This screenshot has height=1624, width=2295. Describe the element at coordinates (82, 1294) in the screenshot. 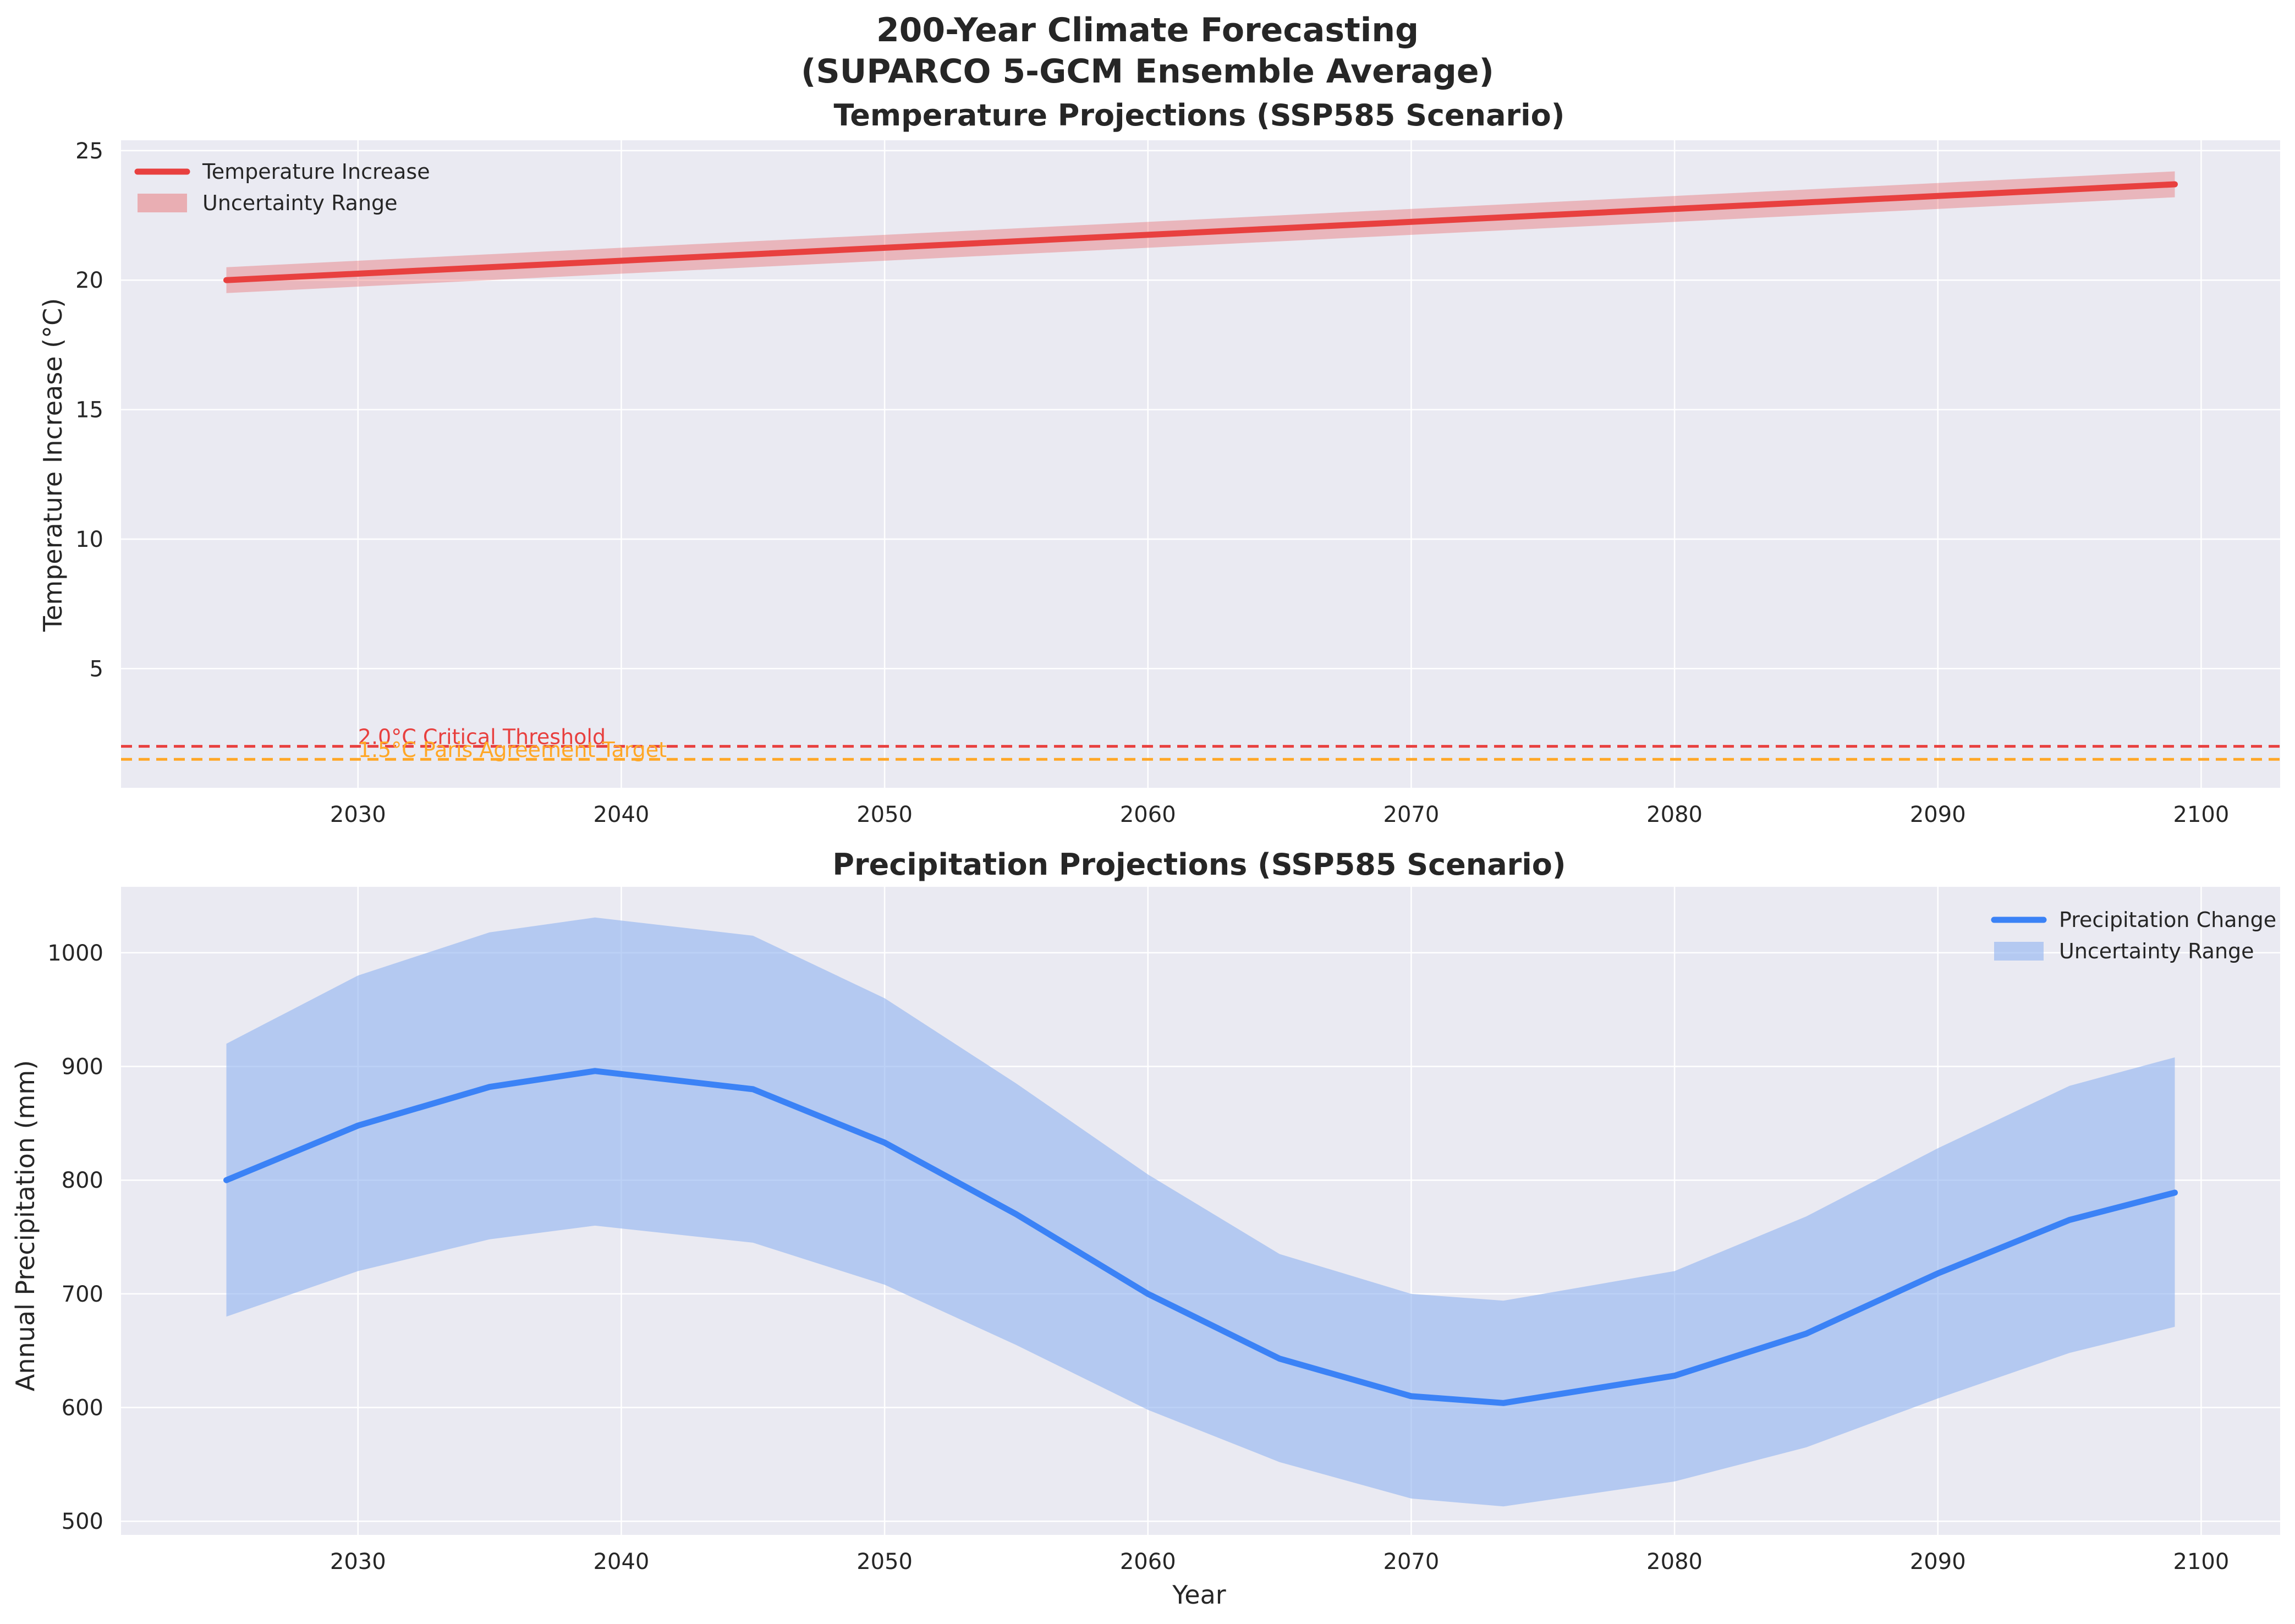

I see `y-tick-label: 700` at that location.